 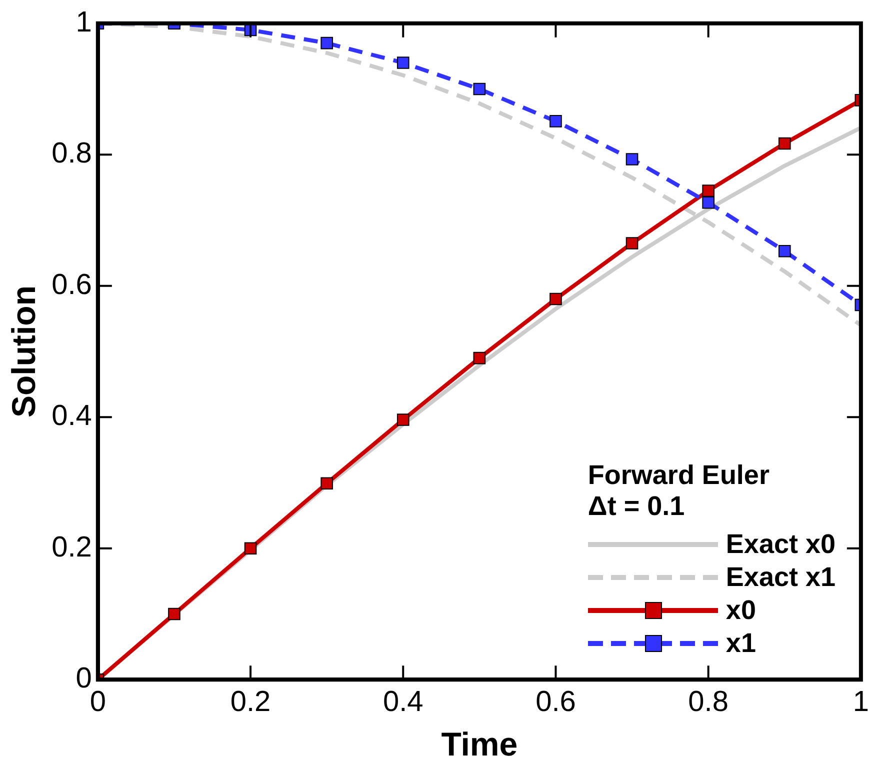 I want to click on x-tick-label: 1, so click(x=861, y=702).